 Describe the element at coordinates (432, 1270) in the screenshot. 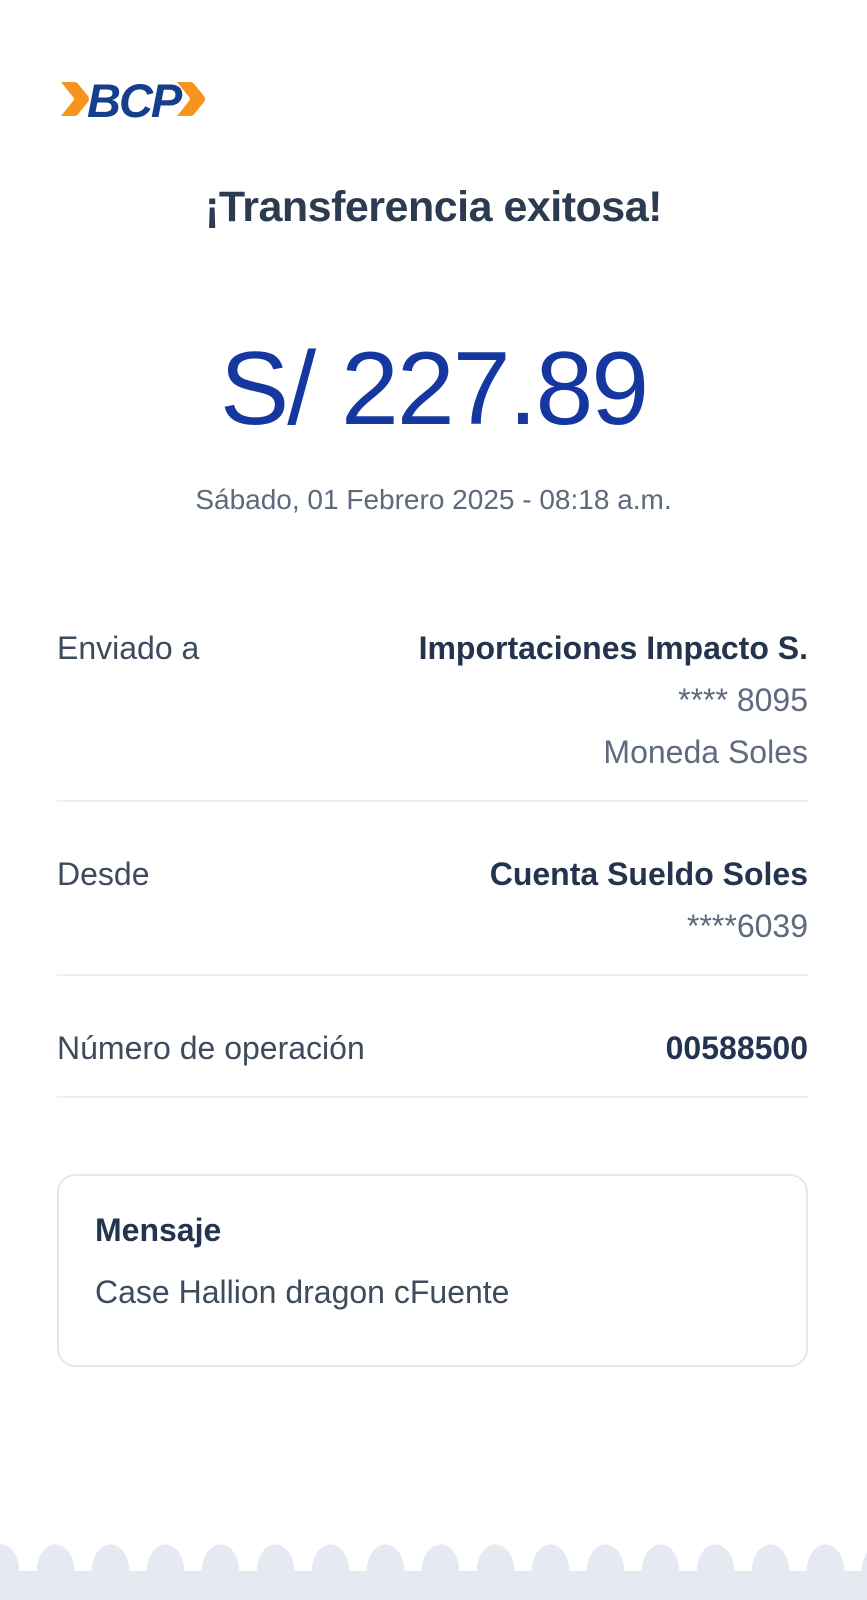

I see `message-card: Mensaje Case Hallion dragon cFuente` at that location.